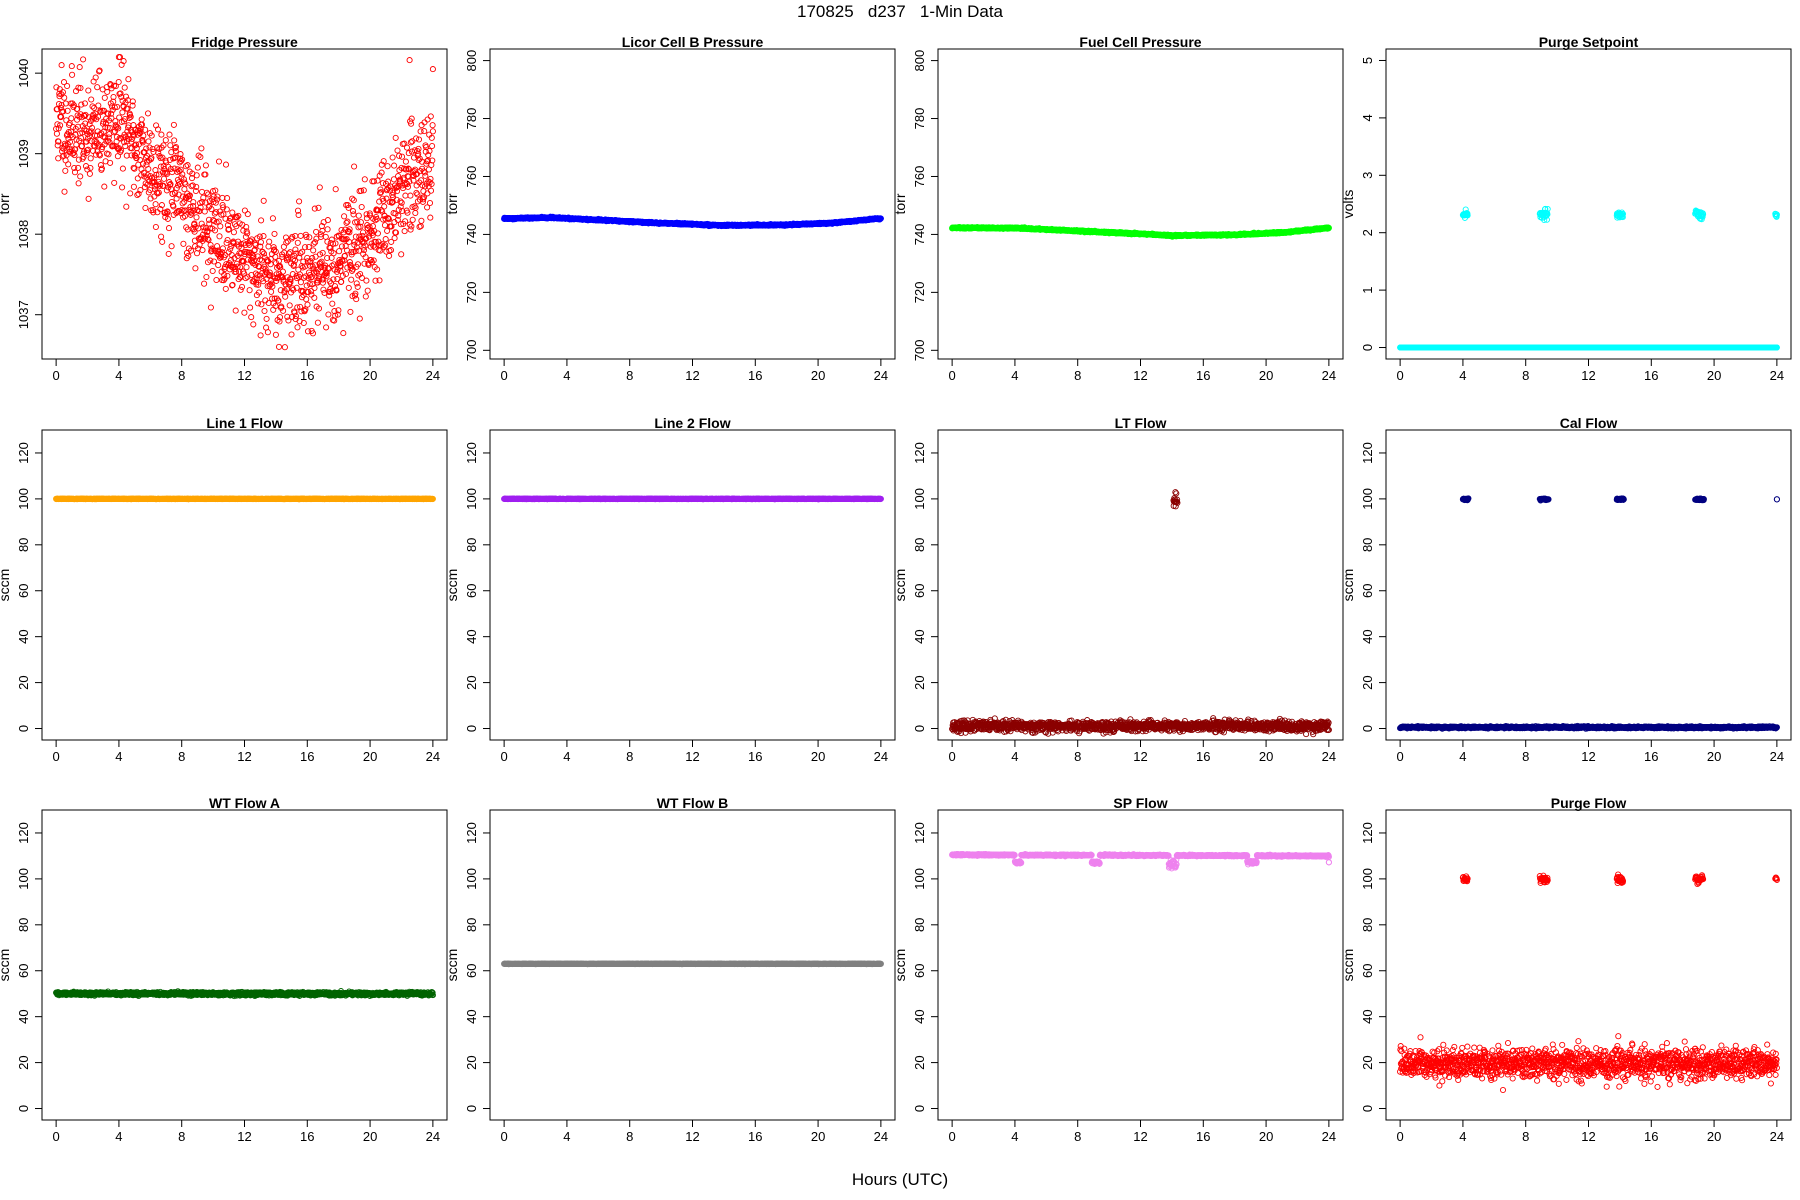 The width and height of the screenshot is (1800, 1200). Describe the element at coordinates (23, 153) in the screenshot. I see `y-tick-label: 1039` at that location.